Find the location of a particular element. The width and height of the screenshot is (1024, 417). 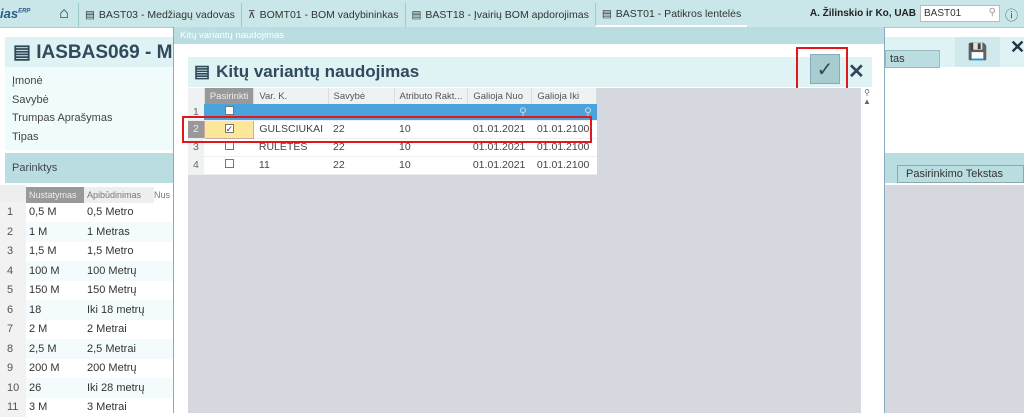

tab-bast18: ▤ BAST18 - Įvairių BOM apdorojimas is located at coordinates (499, 15).